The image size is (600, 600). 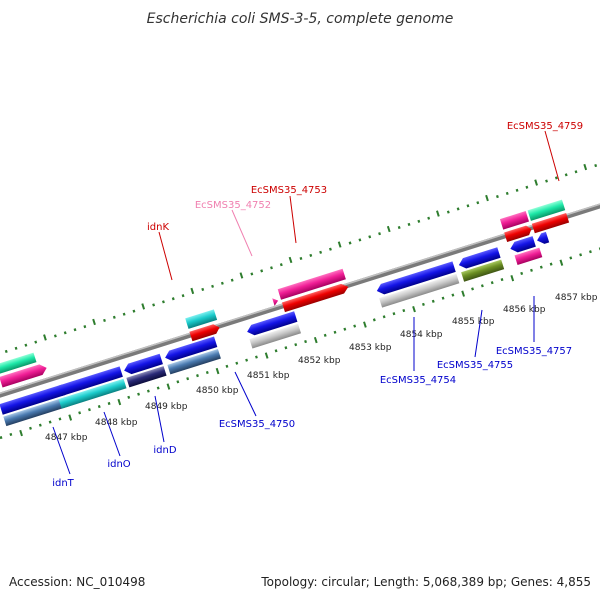 What do you see at coordinates (164, 450) in the screenshot?
I see `gene-label-idnD: idnD` at bounding box center [164, 450].